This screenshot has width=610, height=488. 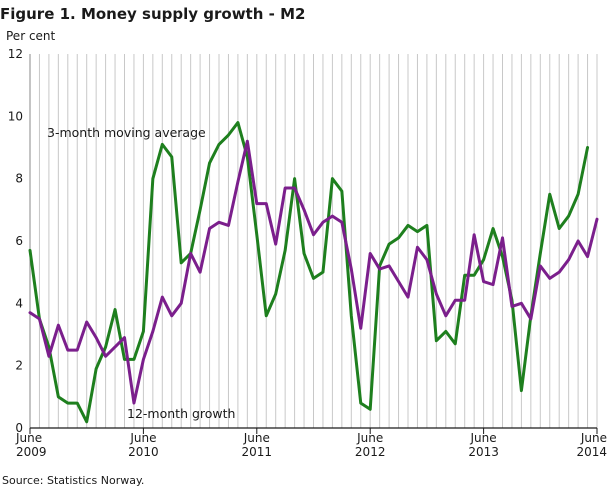 I want to click on x-tick-year-2009: 2009, so click(x=31, y=452).